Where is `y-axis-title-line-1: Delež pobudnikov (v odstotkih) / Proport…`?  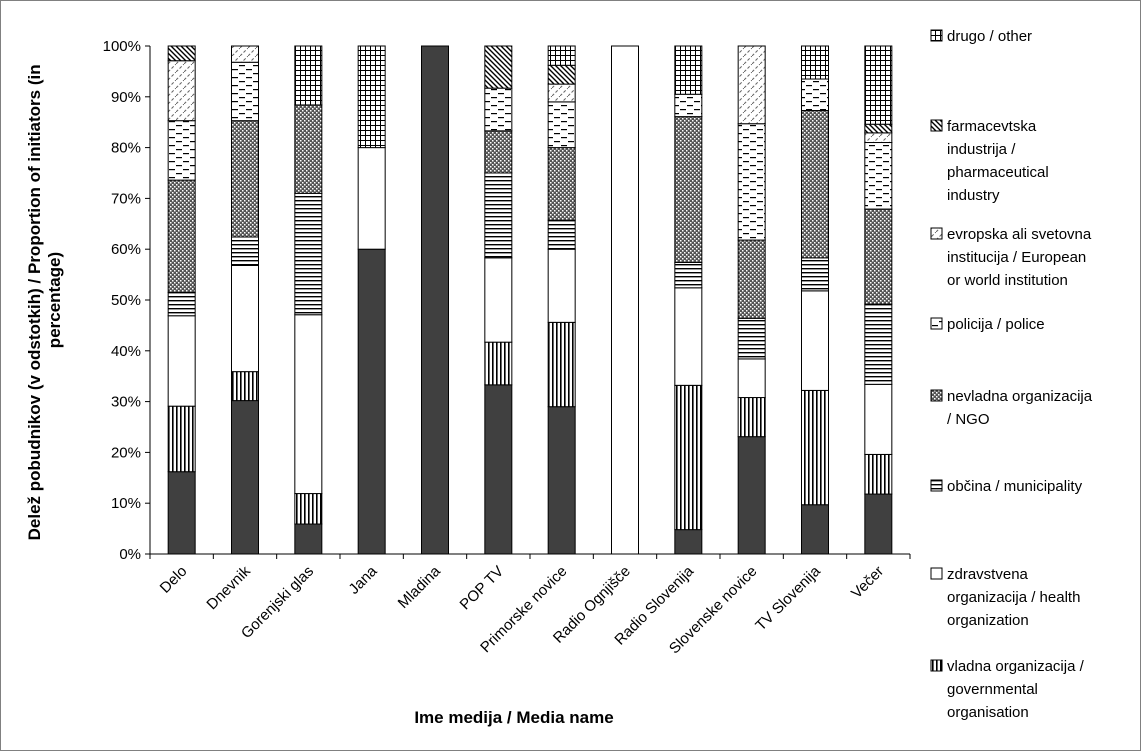
y-axis-title-line-1: Delež pobudnikov (v odstotkih) / Proport… is located at coordinates (34, 302).